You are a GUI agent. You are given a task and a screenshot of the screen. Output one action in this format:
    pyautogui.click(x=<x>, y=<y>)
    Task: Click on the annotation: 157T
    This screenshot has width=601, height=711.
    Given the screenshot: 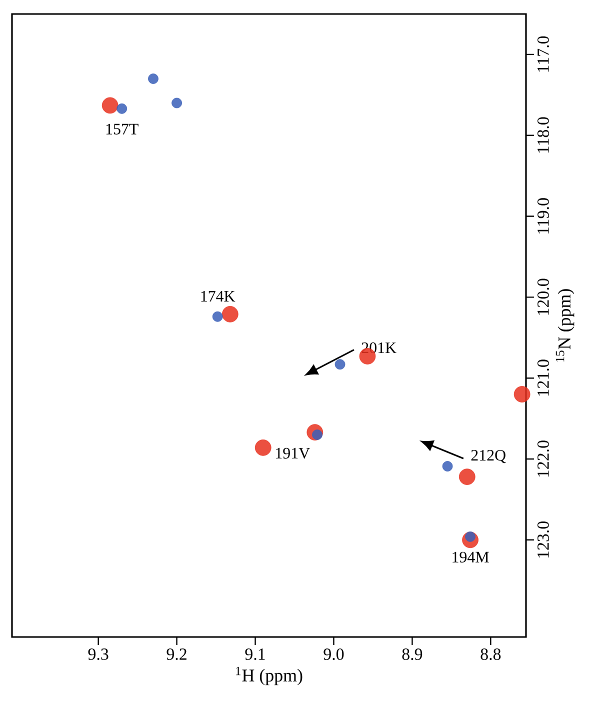 What is the action you would take?
    pyautogui.click(x=122, y=129)
    